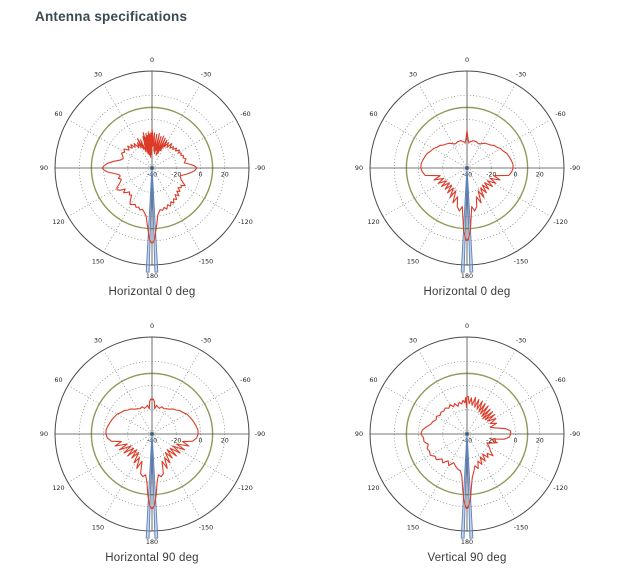 This screenshot has width=629, height=583. Describe the element at coordinates (467, 558) in the screenshot. I see `chart-caption: Vertical 90 deg` at that location.